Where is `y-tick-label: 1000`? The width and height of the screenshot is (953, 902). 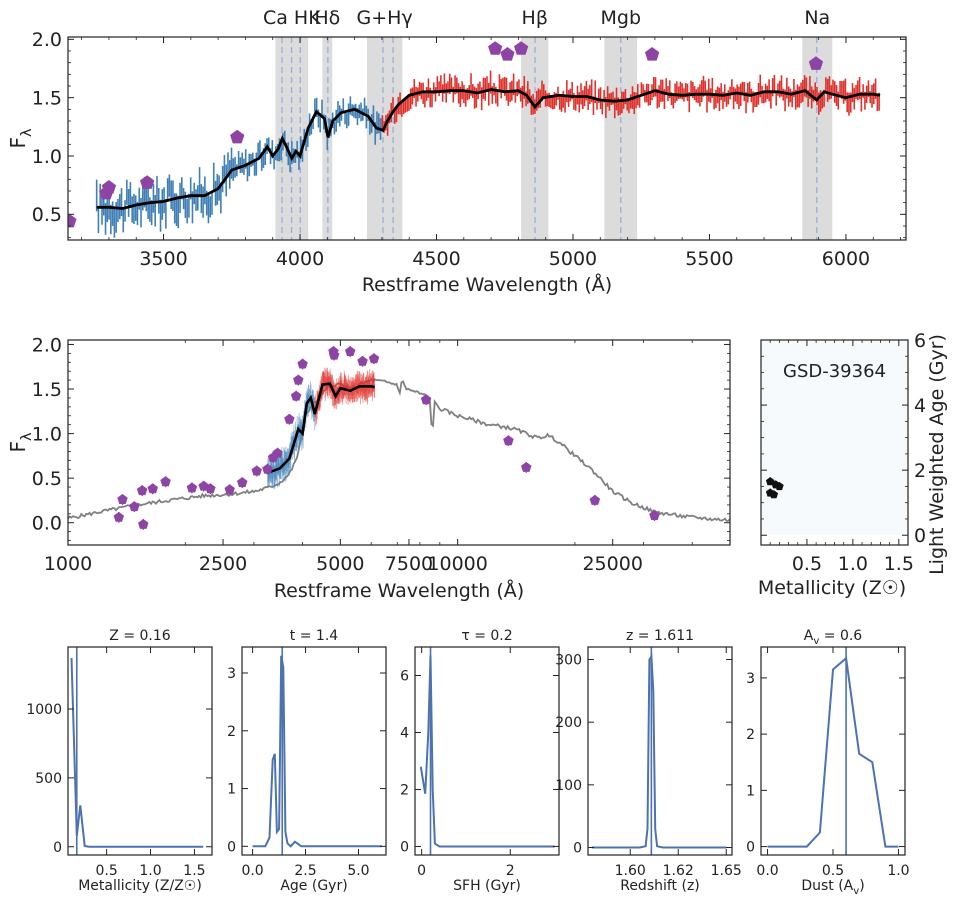
y-tick-label: 1000 is located at coordinates (44, 710).